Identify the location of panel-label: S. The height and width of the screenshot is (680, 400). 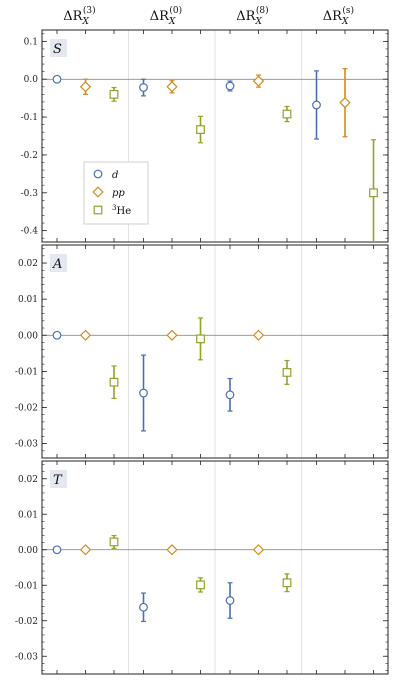
(57, 49).